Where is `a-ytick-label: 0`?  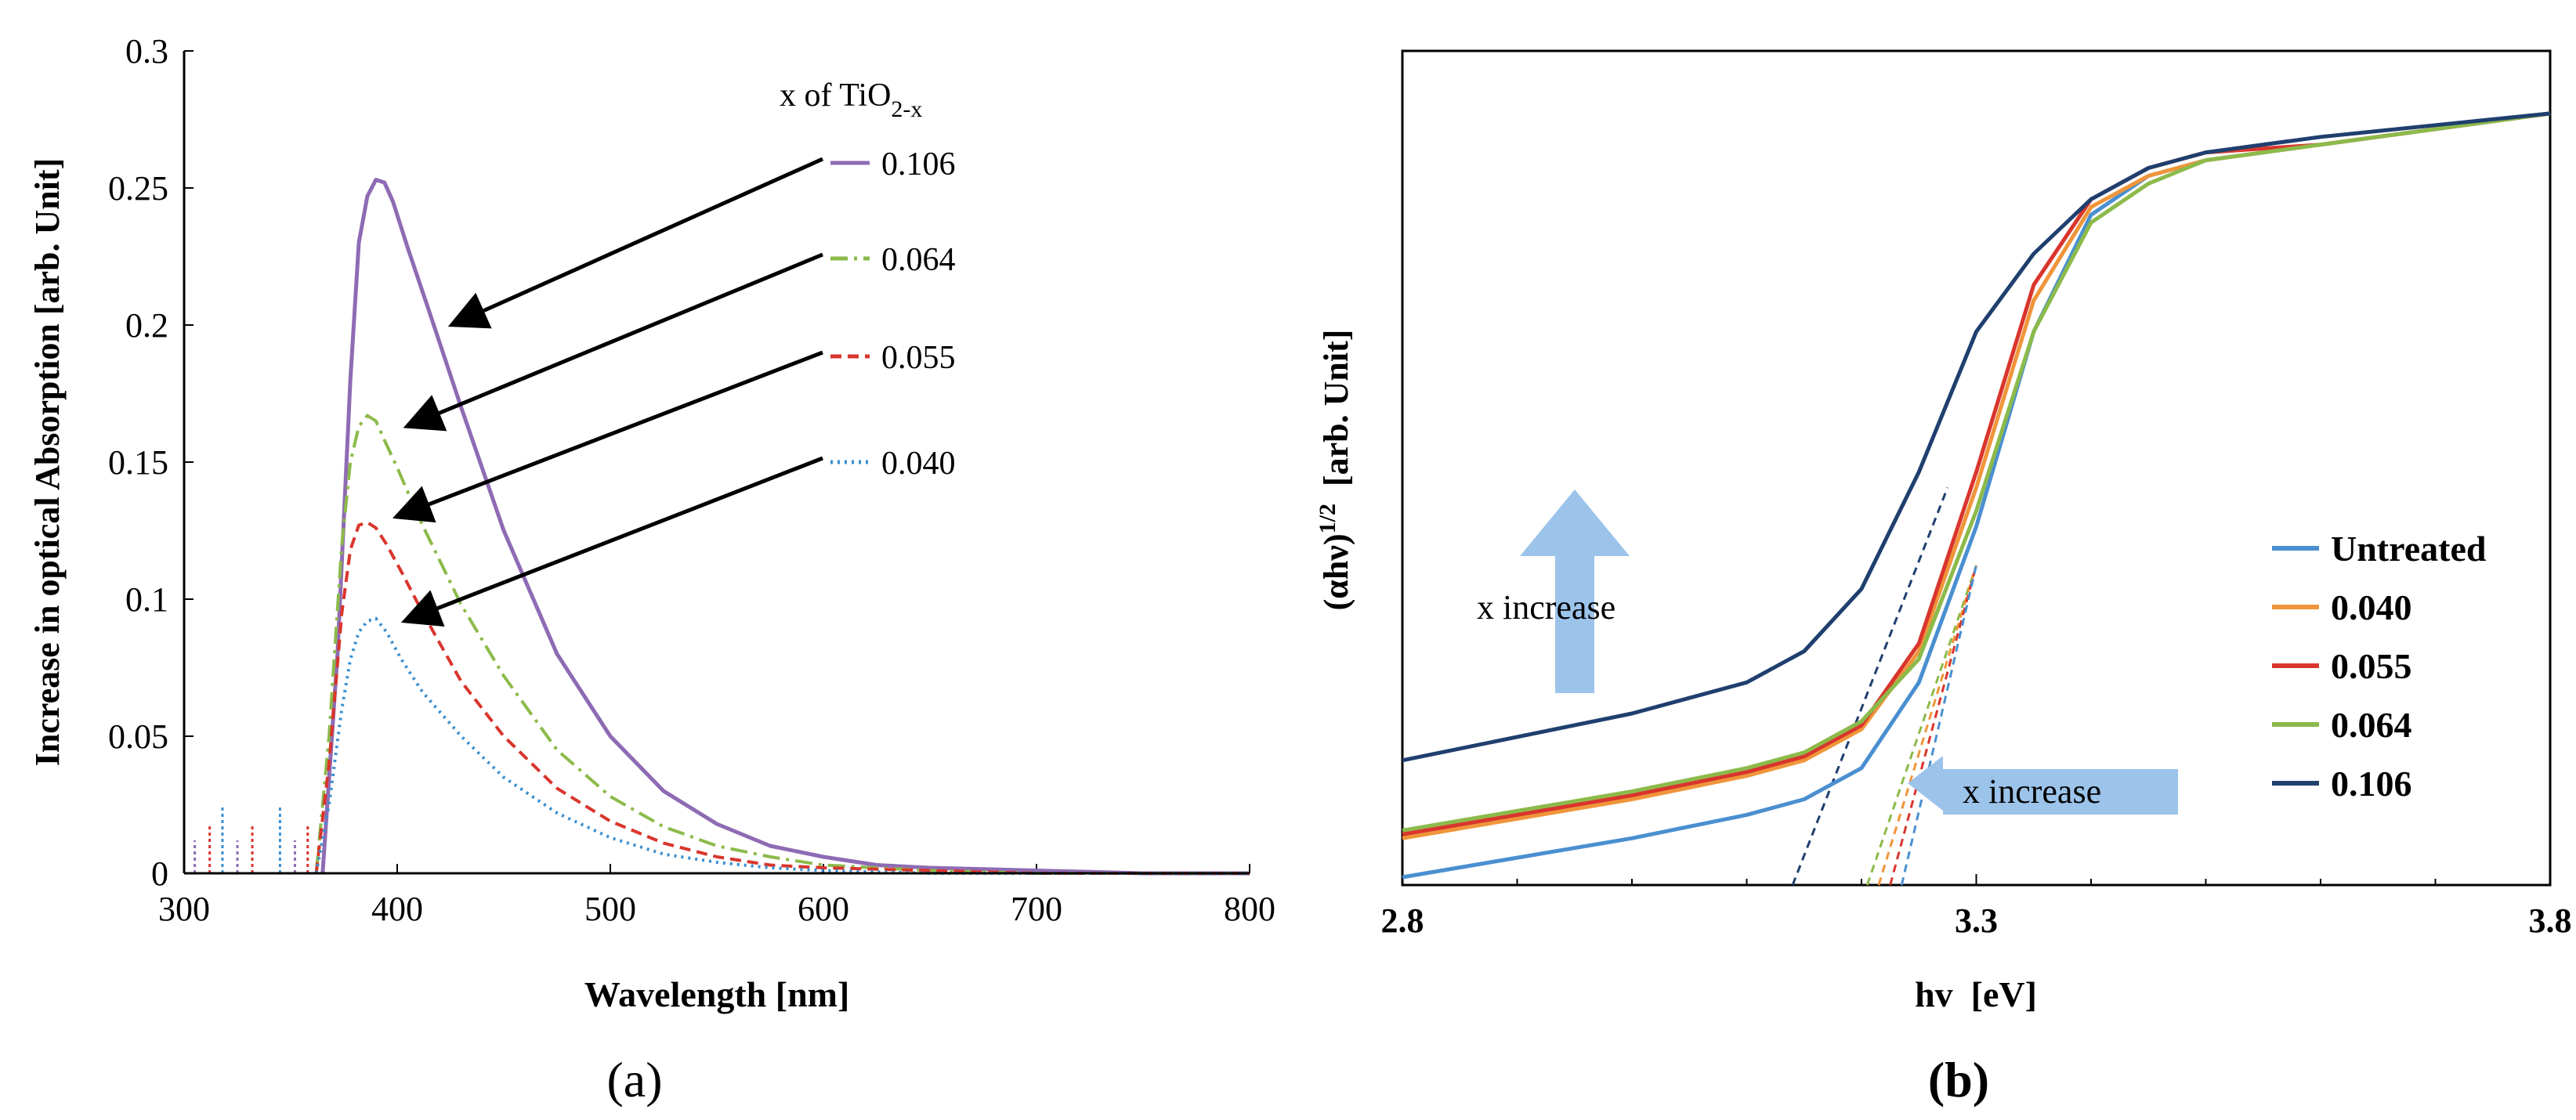
a-ytick-label: 0 is located at coordinates (159, 873).